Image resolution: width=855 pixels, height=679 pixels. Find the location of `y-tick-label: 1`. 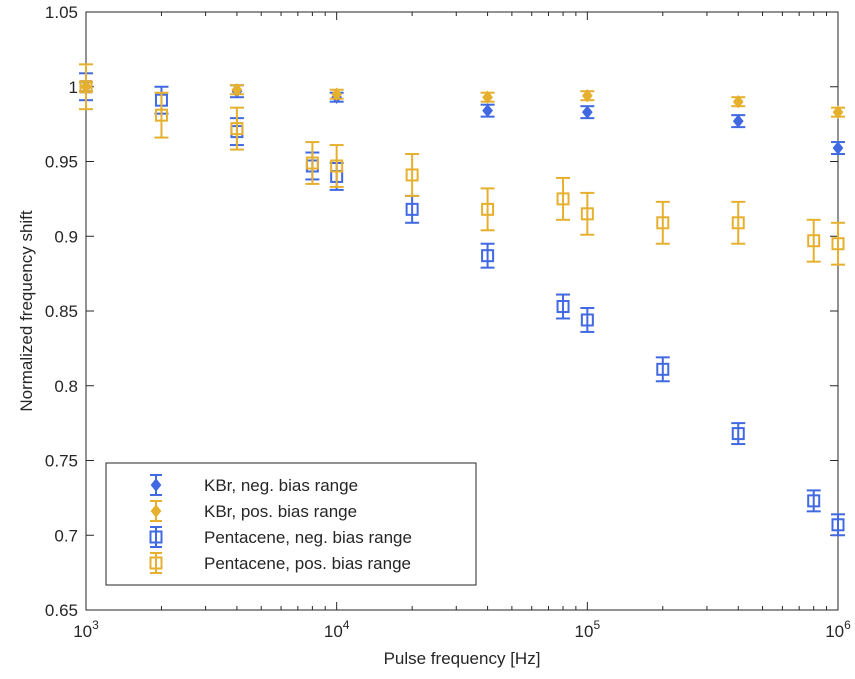

y-tick-label: 1 is located at coordinates (73, 87).